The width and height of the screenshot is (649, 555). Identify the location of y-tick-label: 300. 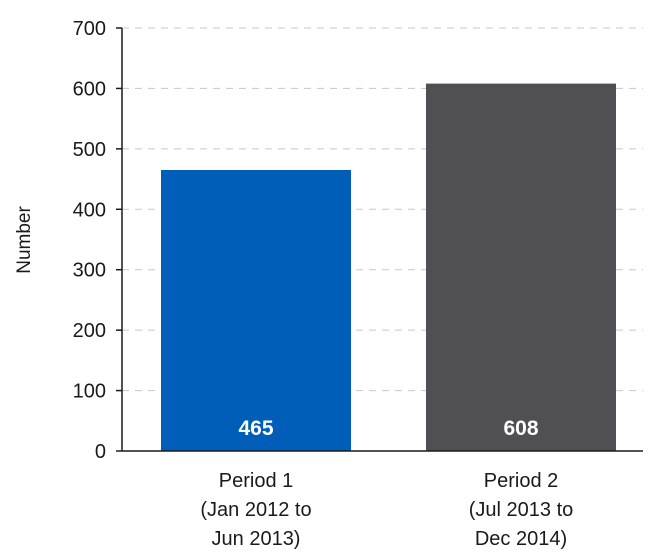
(89, 271).